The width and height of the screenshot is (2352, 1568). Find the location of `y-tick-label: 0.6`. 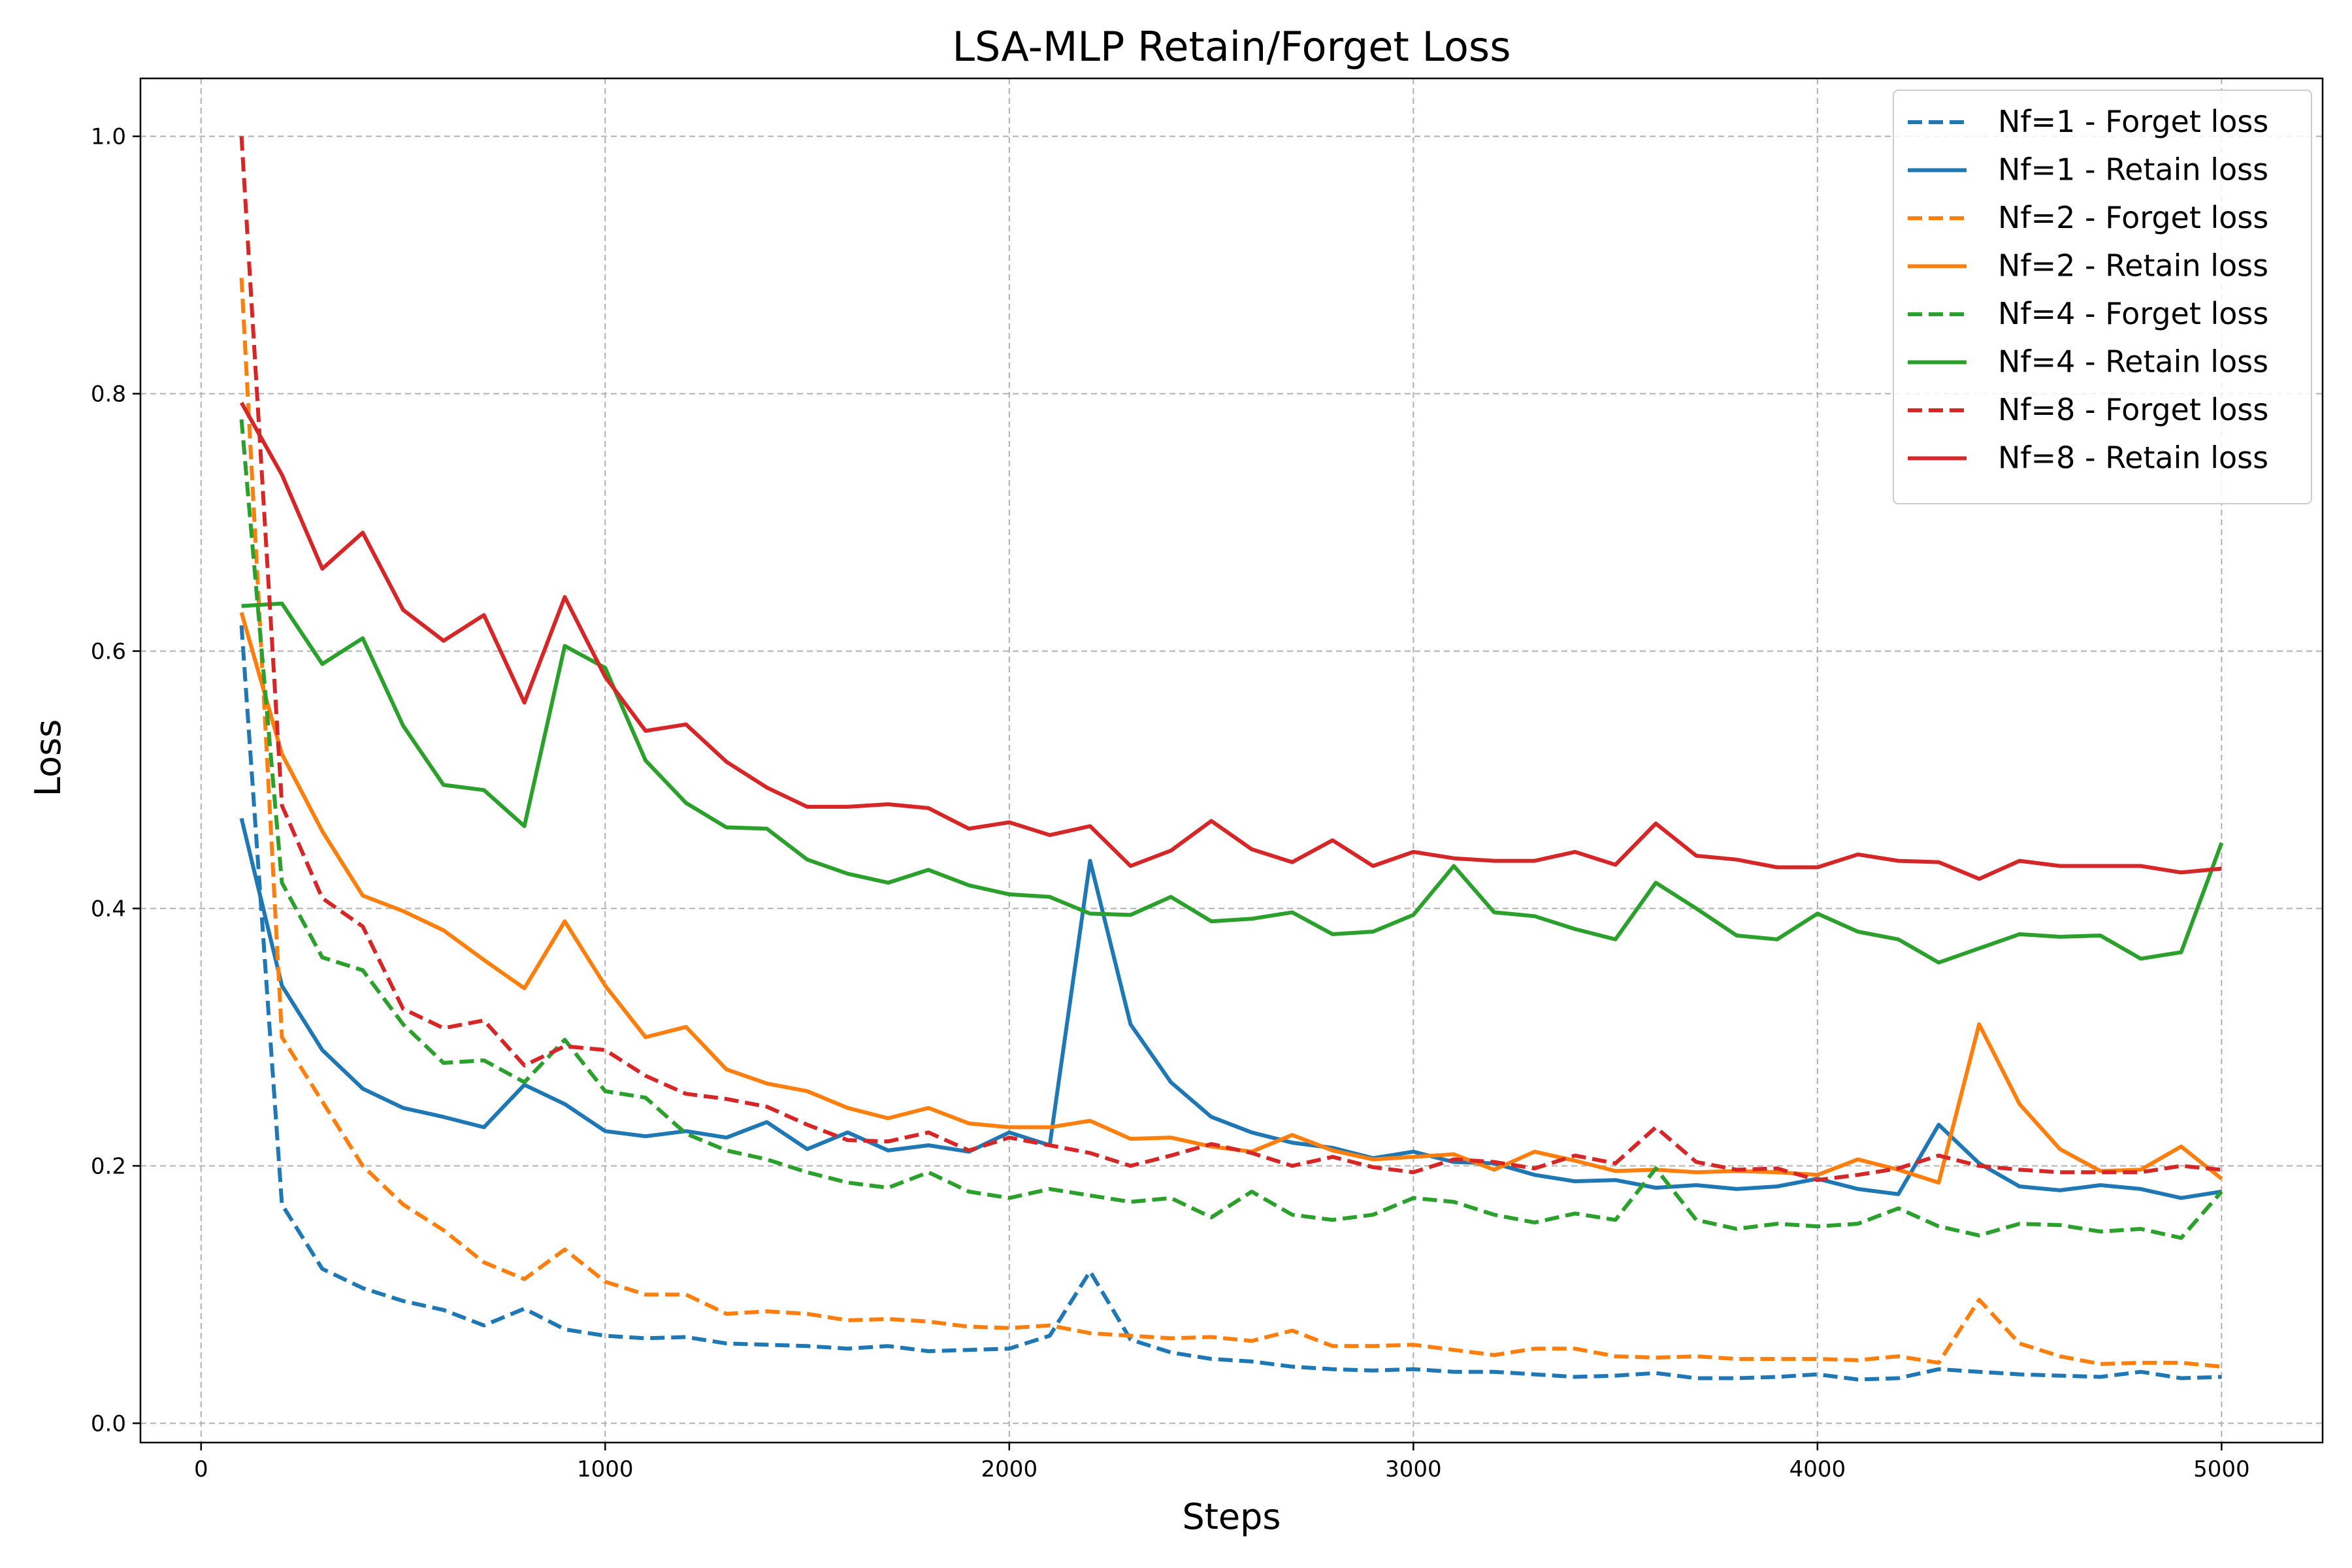

y-tick-label: 0.6 is located at coordinates (108, 652).